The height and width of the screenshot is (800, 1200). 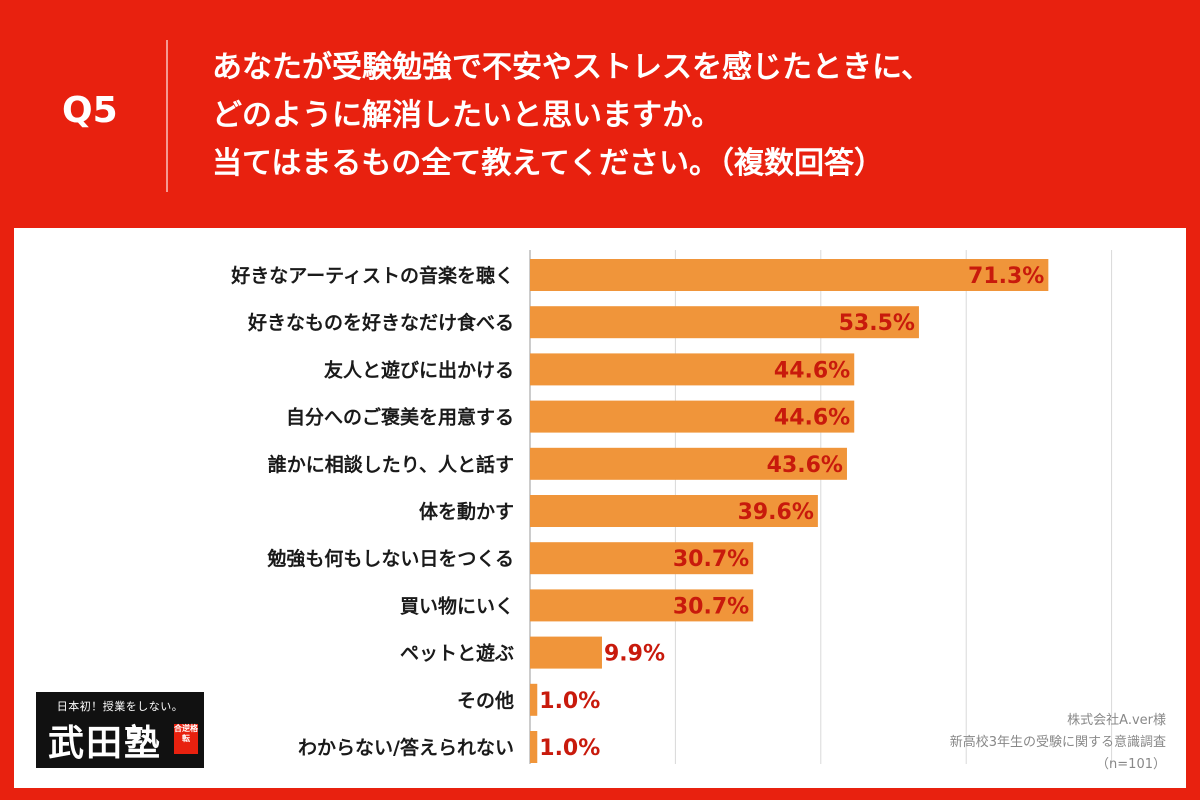 What do you see at coordinates (380, 322) in the screenshot?
I see `category-label: 好きなものを好きなだけ食べる` at bounding box center [380, 322].